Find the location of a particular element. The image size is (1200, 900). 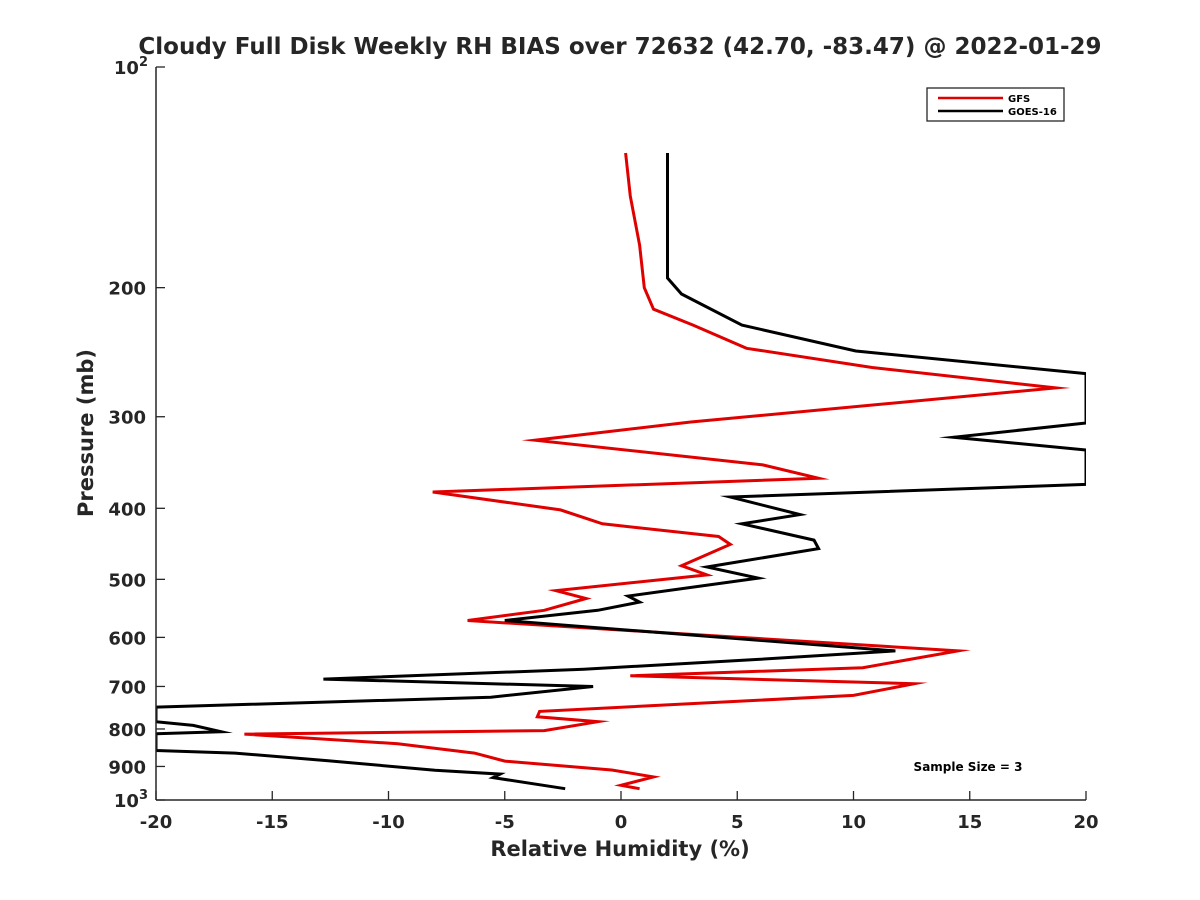

y-axis-ticks: 10² 200 300 400 500 600 700 800 900 10³ is located at coordinates (136, 433).